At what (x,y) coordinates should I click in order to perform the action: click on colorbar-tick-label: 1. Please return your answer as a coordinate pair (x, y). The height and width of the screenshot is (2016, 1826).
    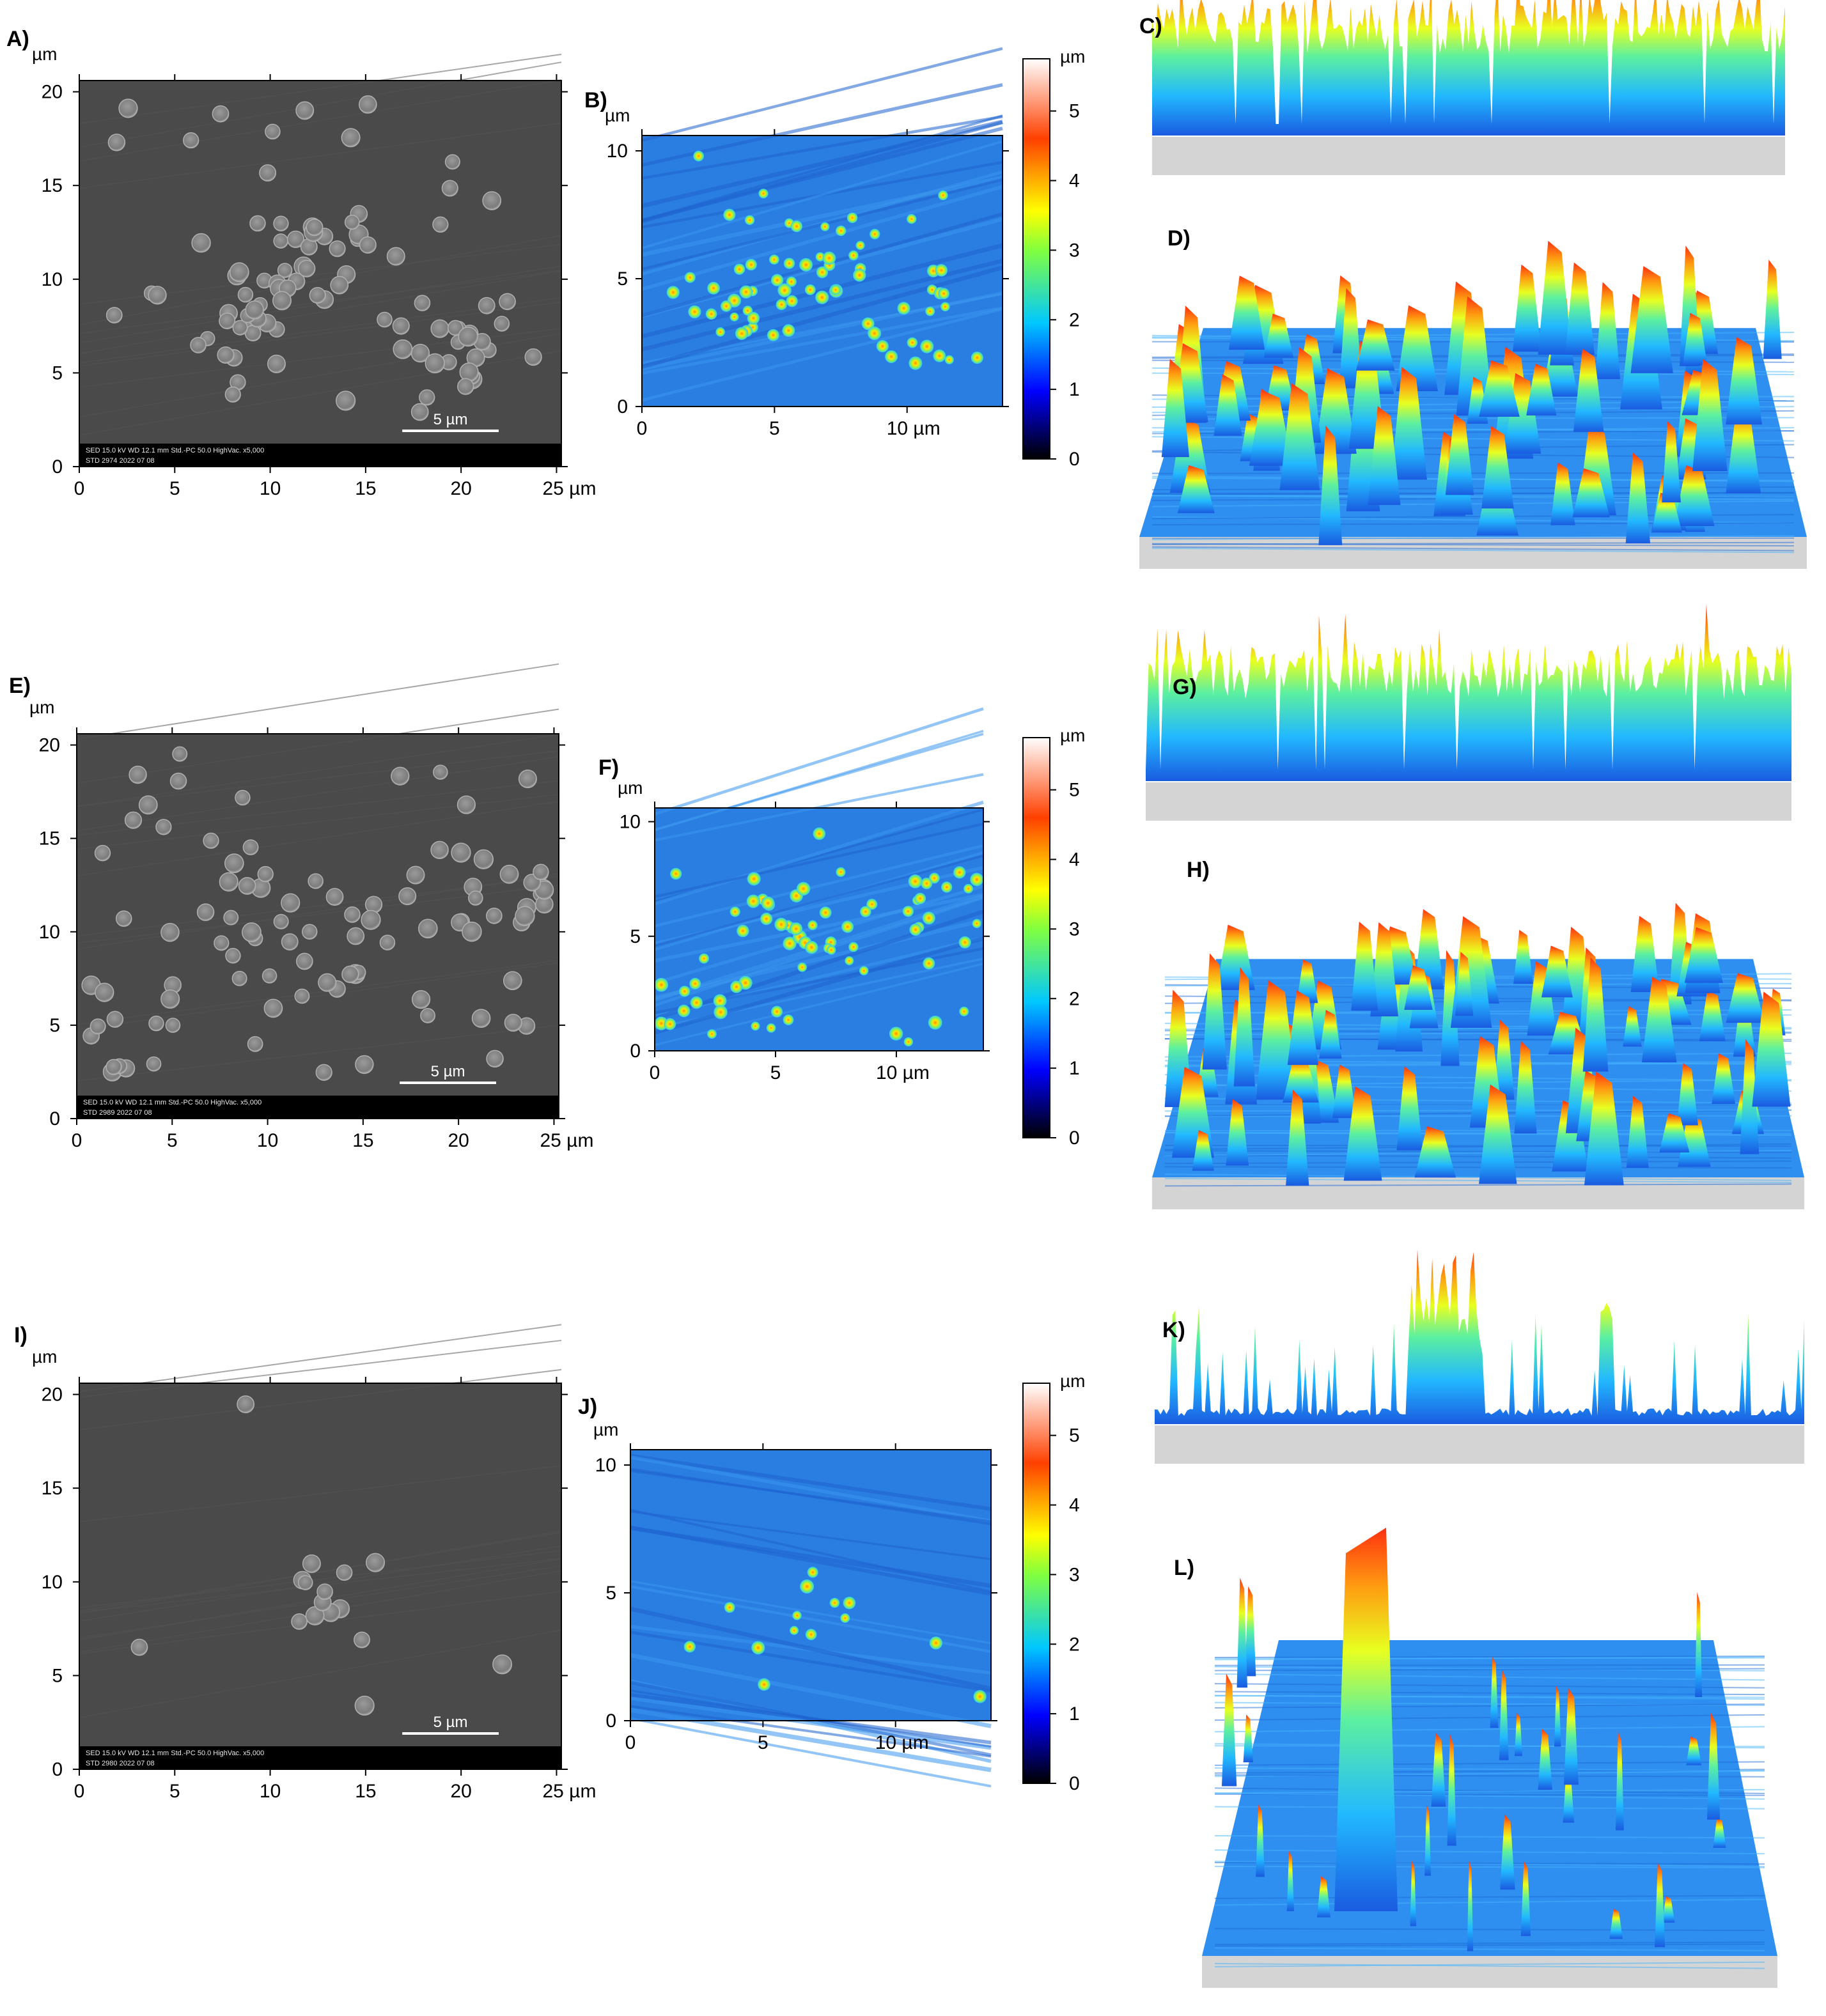
    Looking at the image, I should click on (1074, 389).